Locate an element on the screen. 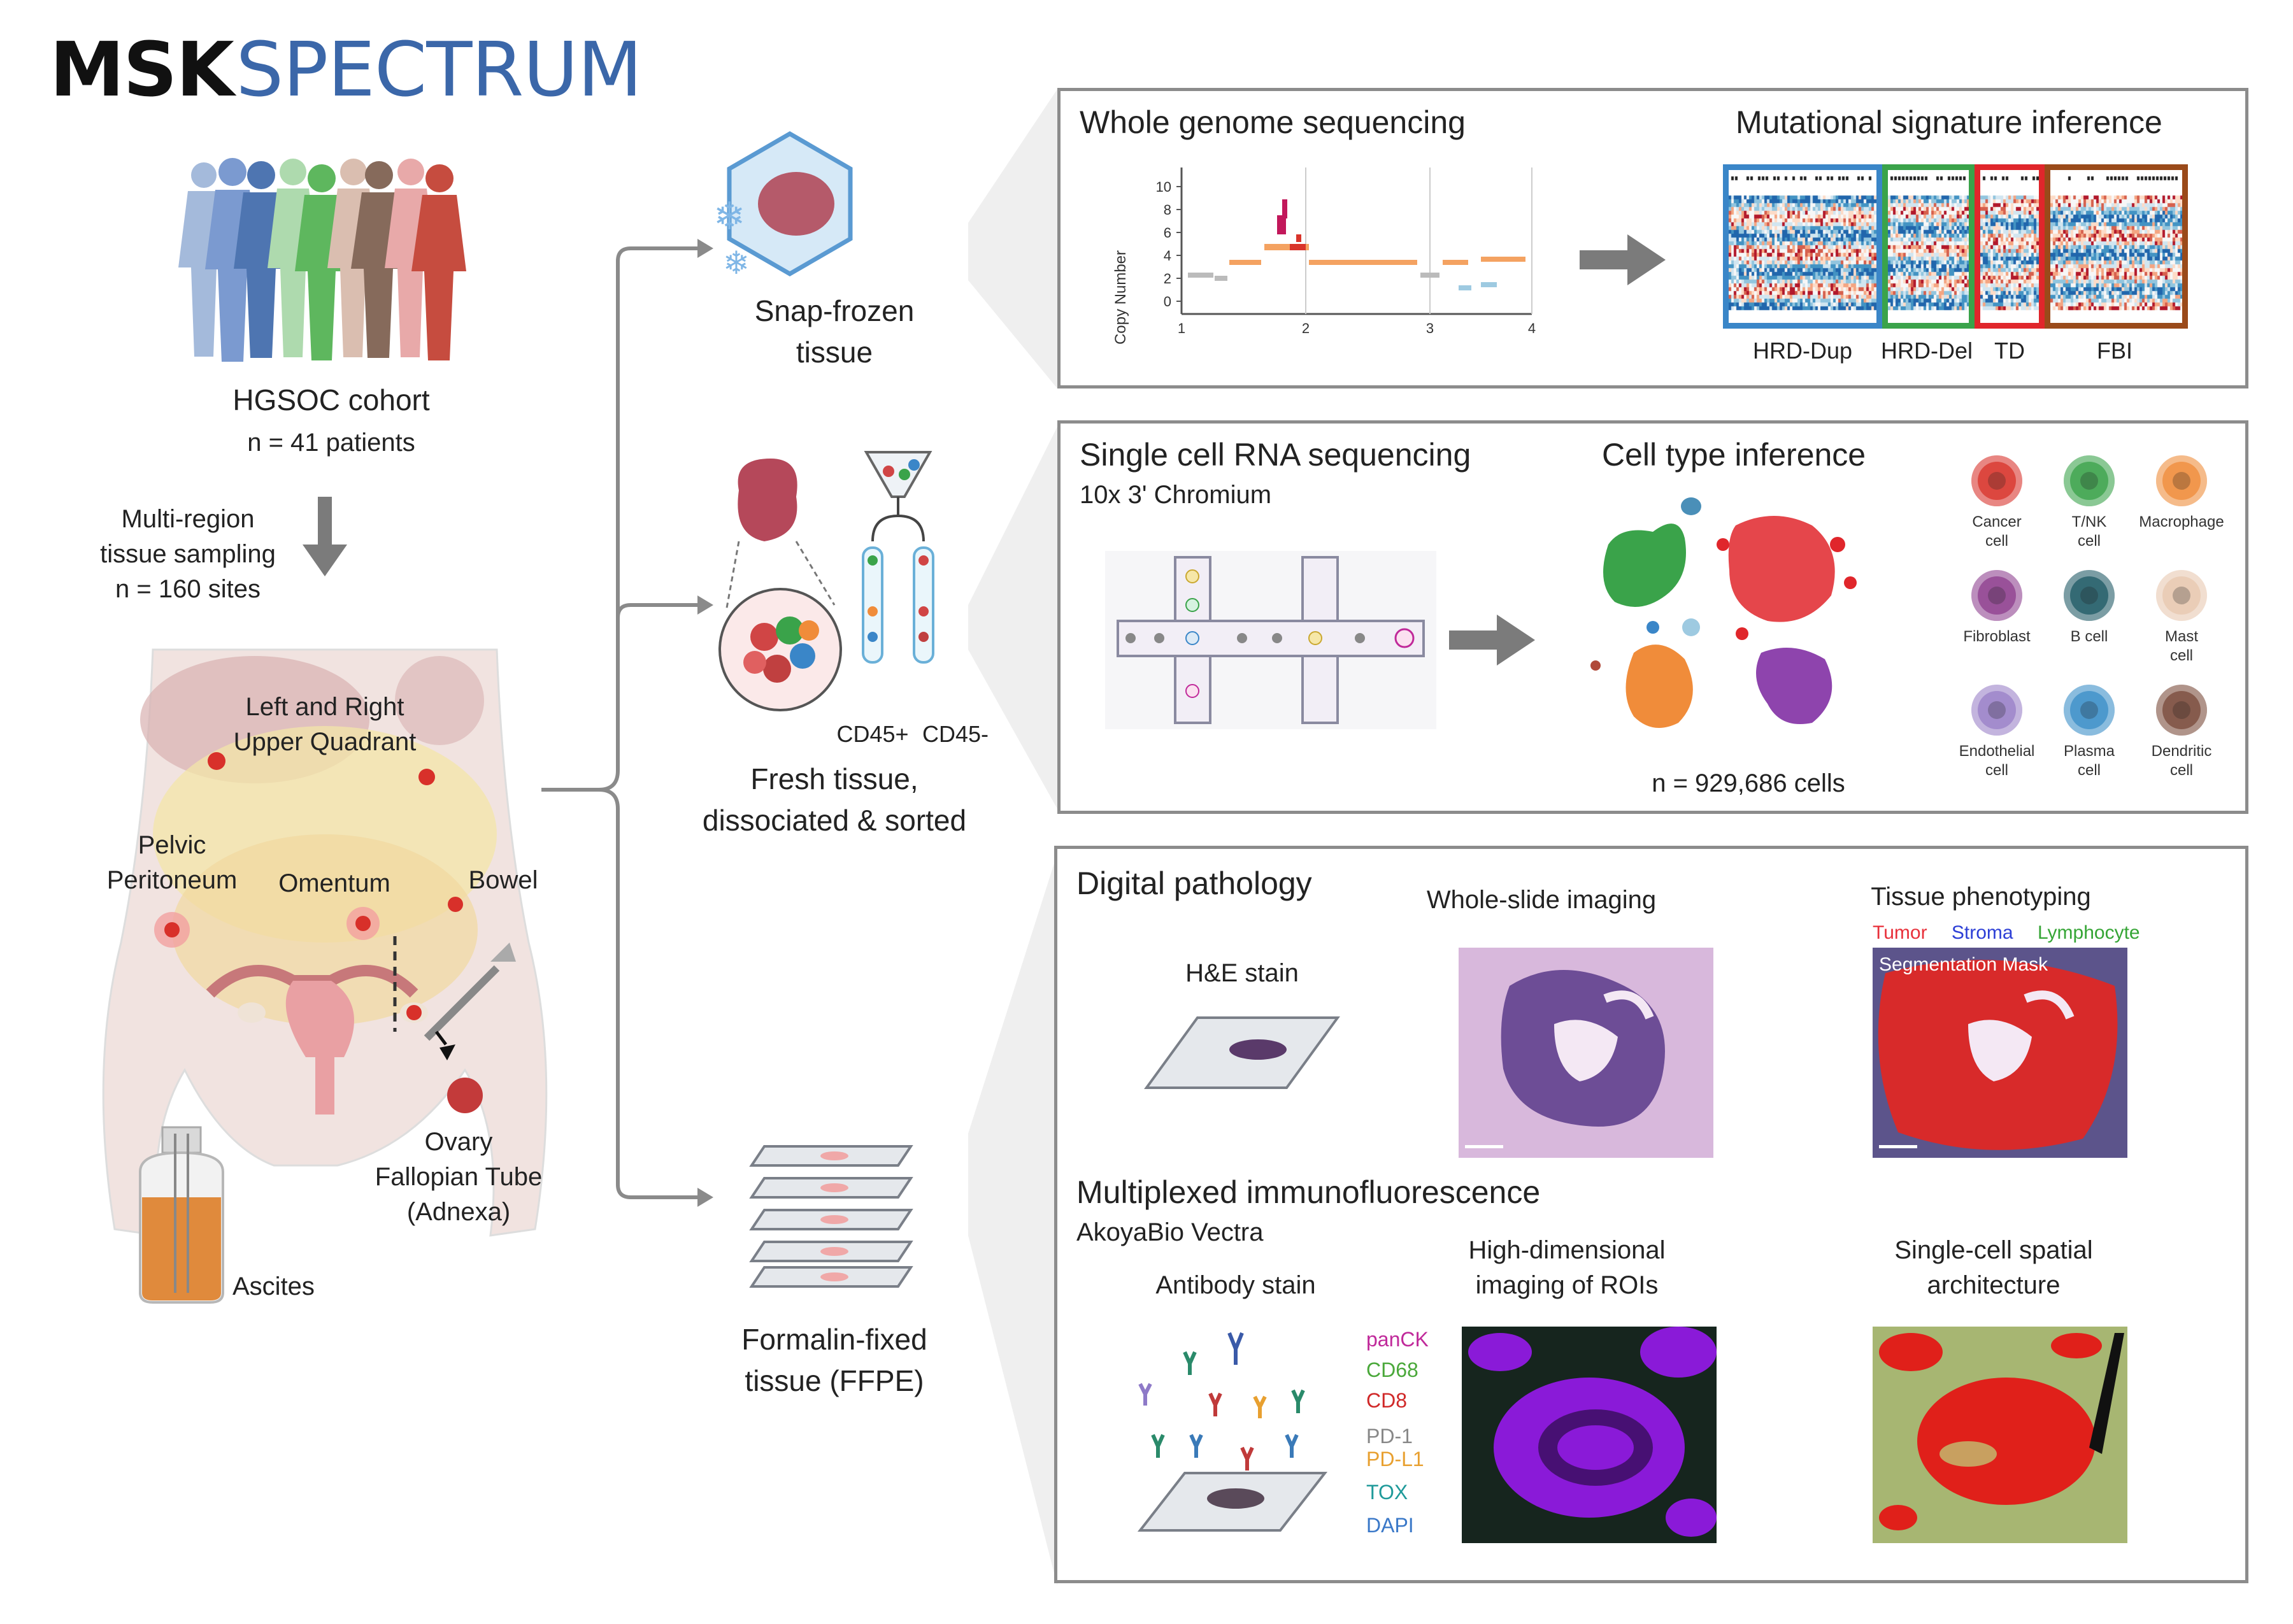 This screenshot has height=1624, width=2293. scrna-subtitle: 10x 3' Chromium is located at coordinates (1176, 495).